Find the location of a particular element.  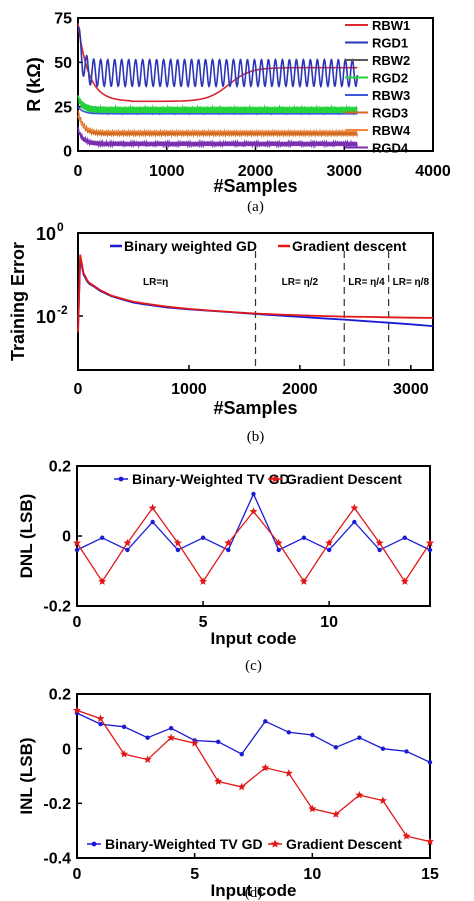

legend-label: RGD1 is located at coordinates (390, 43).